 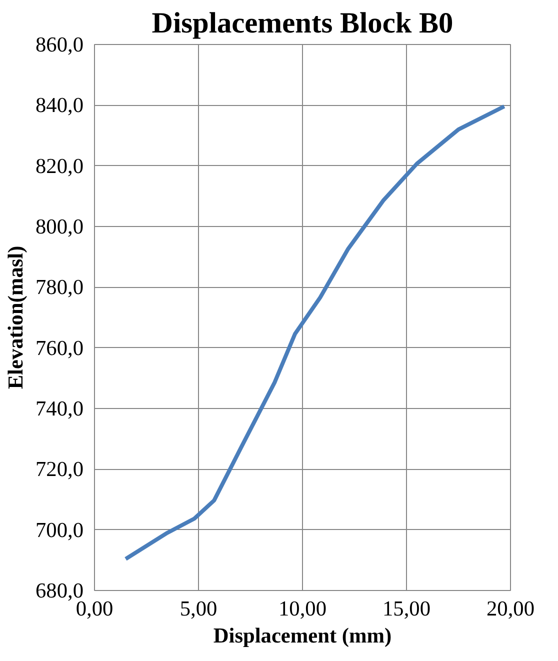 I want to click on y-tick-label: 820,0, so click(x=60, y=166).